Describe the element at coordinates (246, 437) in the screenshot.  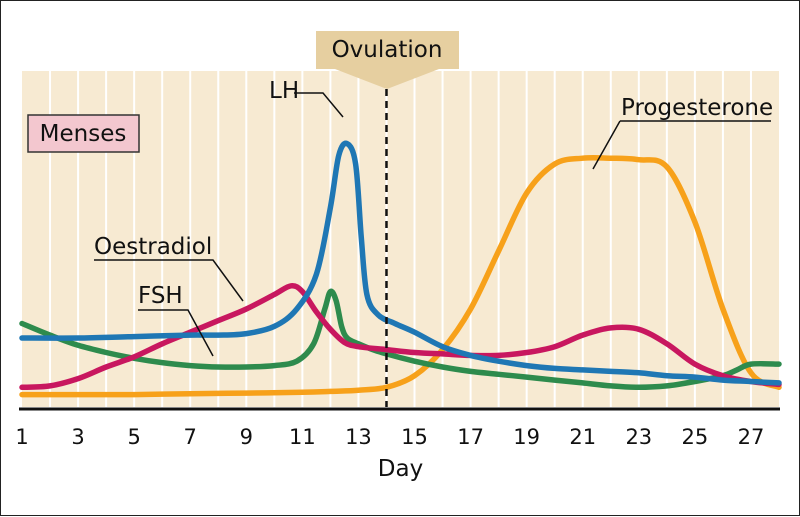
I see `x-tick-label: 9` at that location.